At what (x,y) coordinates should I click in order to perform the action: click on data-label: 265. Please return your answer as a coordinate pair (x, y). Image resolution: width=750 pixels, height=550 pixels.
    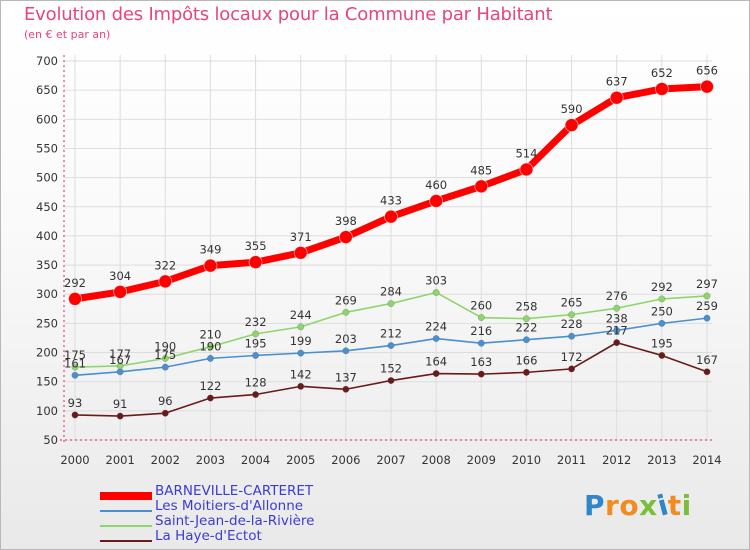
    Looking at the image, I should click on (572, 303).